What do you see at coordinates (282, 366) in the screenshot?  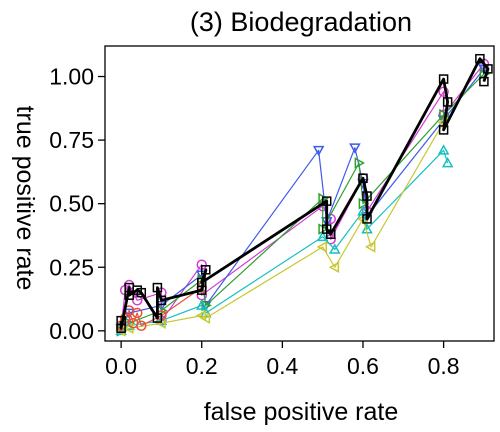 I see `x-tick-label: 0.4` at bounding box center [282, 366].